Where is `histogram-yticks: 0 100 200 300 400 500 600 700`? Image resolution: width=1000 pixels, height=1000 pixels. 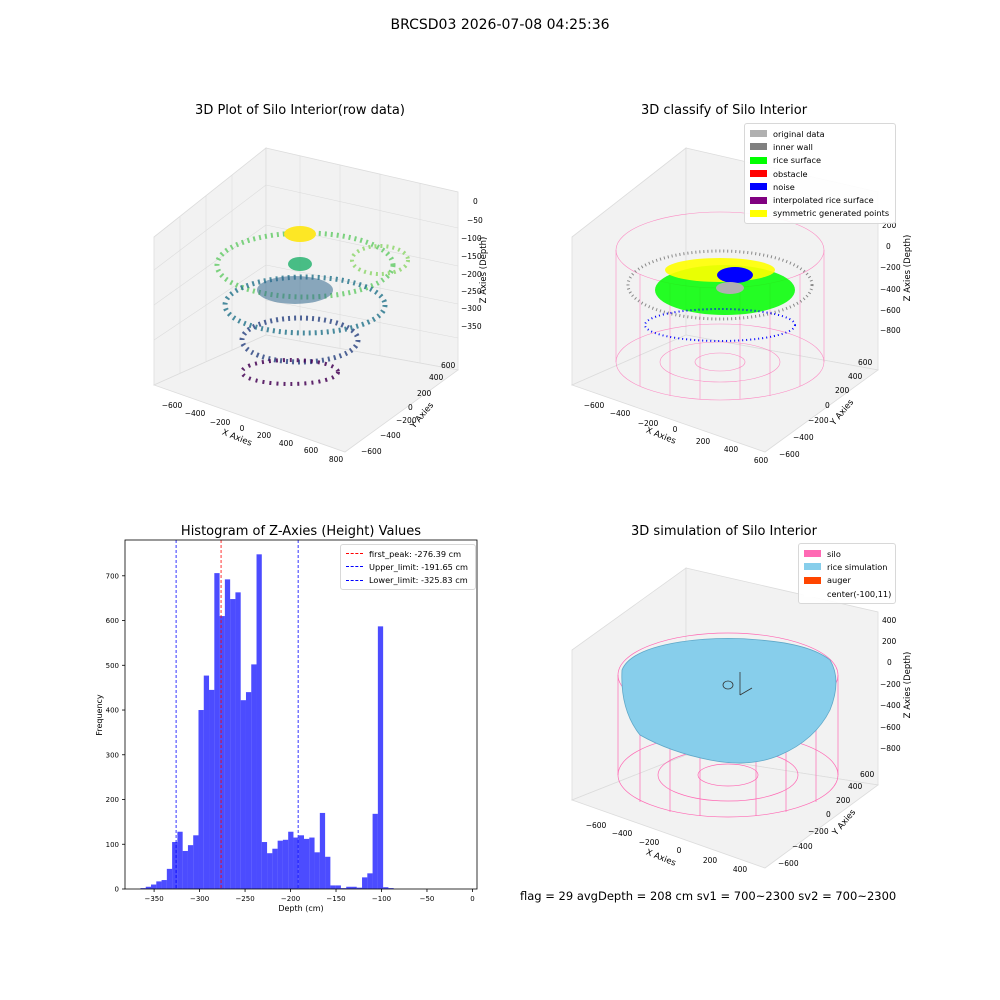 histogram-yticks: 0 100 200 300 400 500 600 700 is located at coordinates (115, 733).